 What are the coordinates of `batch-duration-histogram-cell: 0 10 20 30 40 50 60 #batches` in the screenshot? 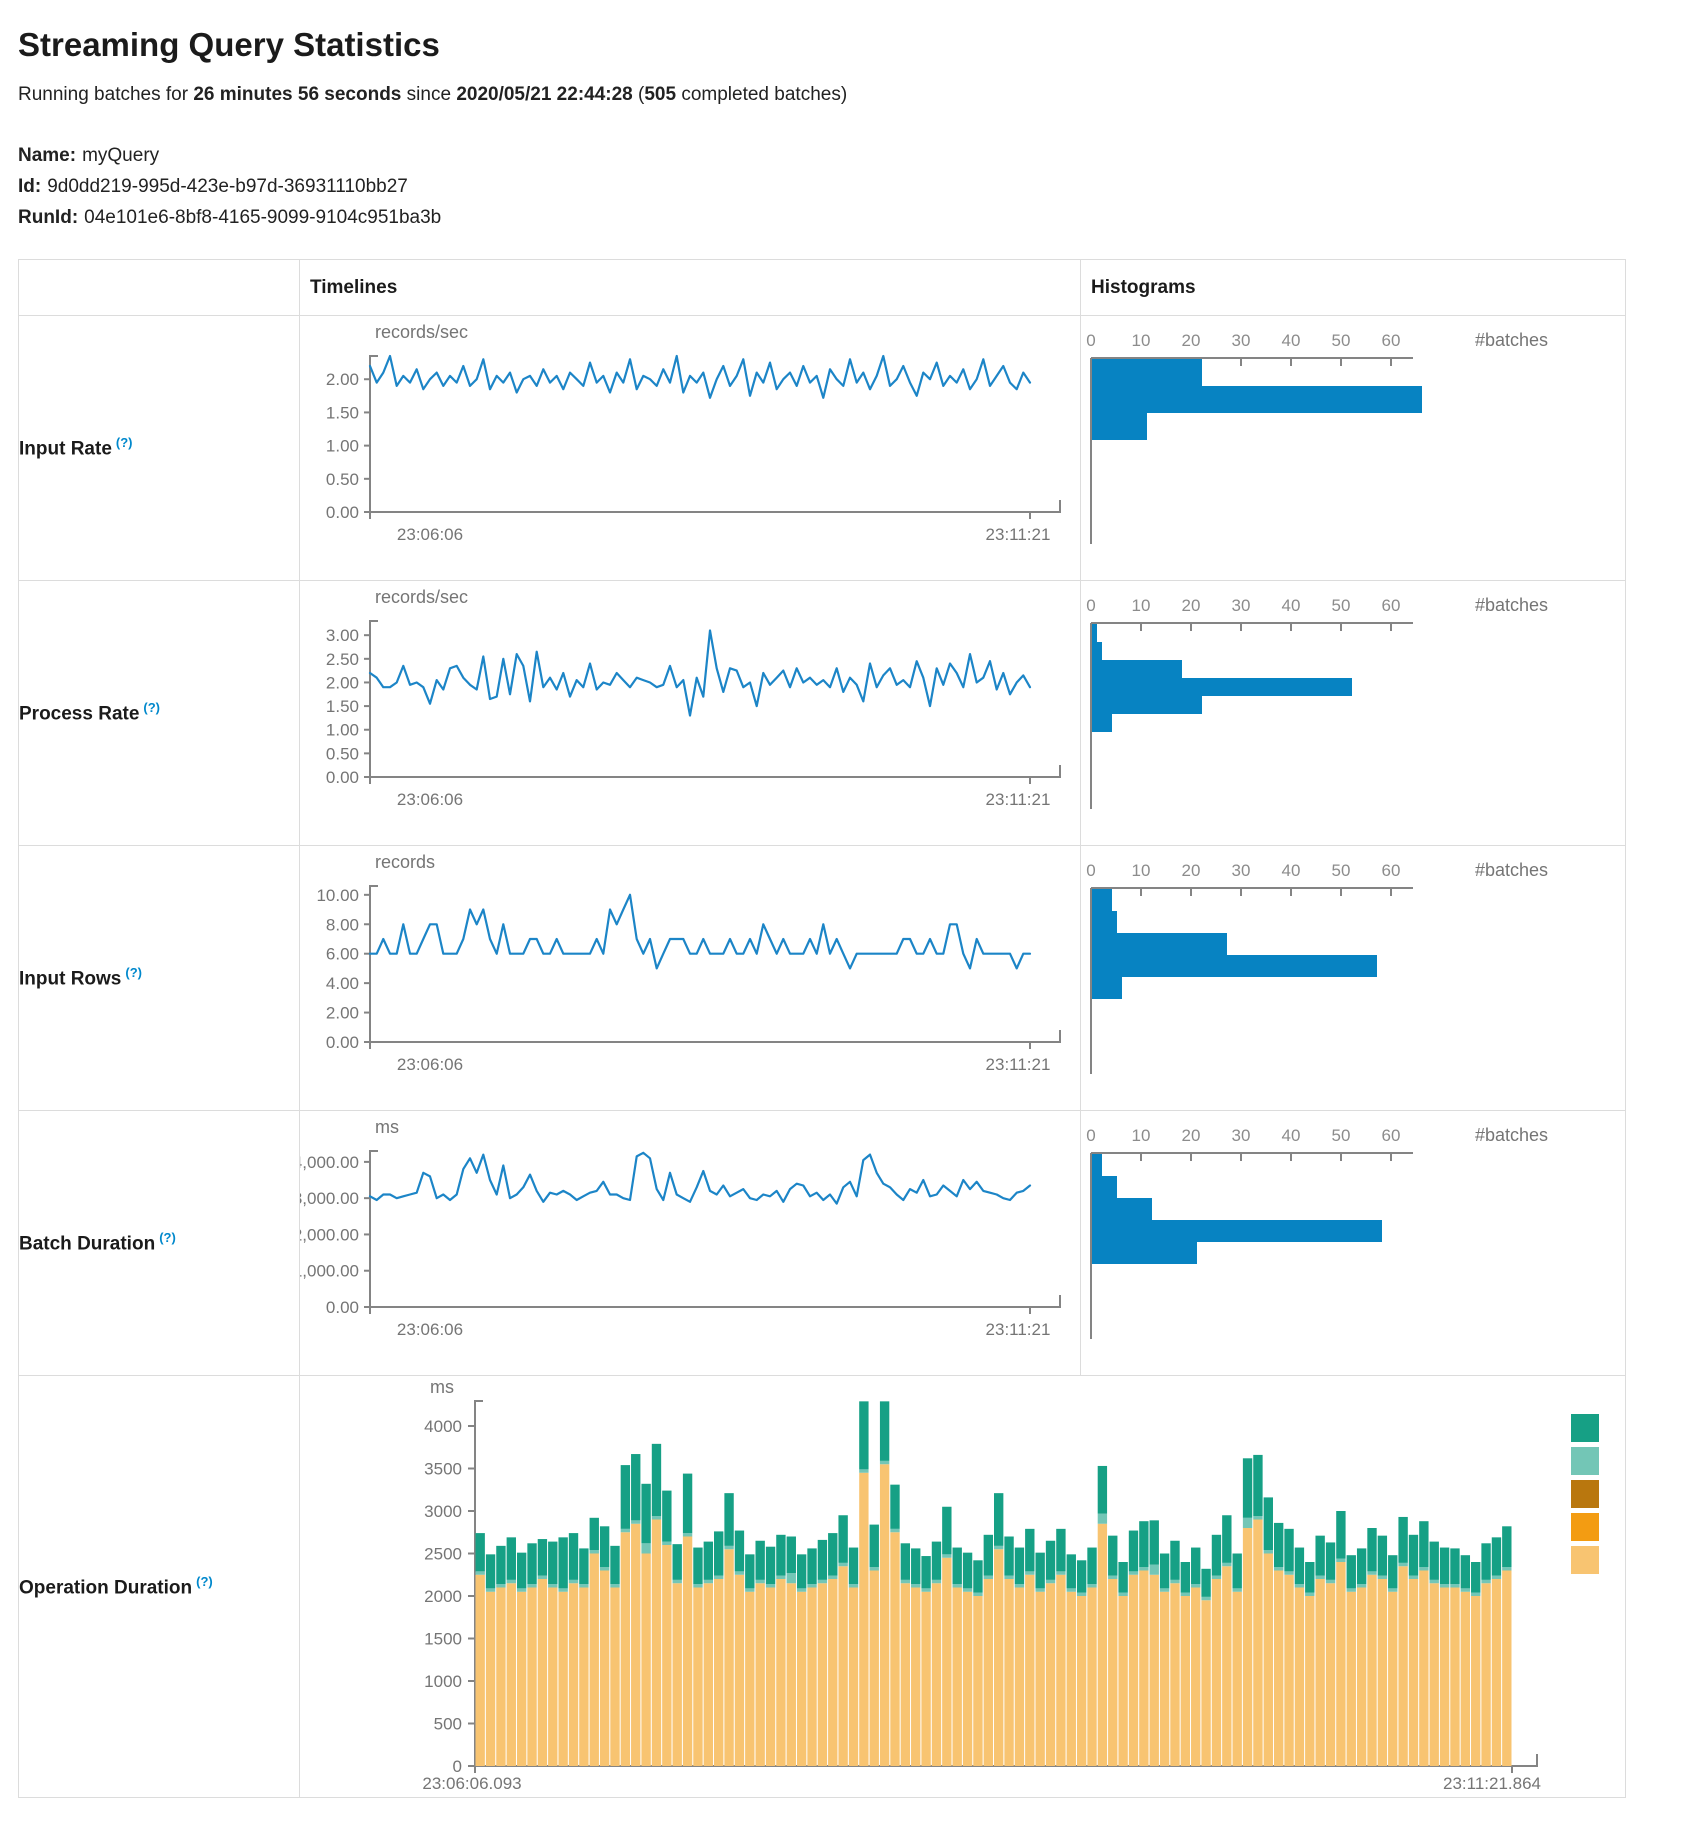 It's located at (1353, 1243).